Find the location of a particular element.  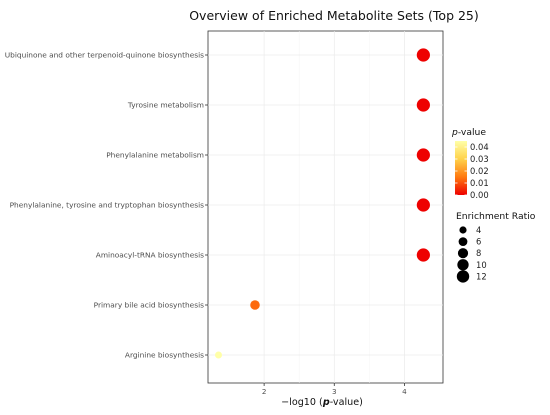

size-legend-label: 12 is located at coordinates (481, 276).